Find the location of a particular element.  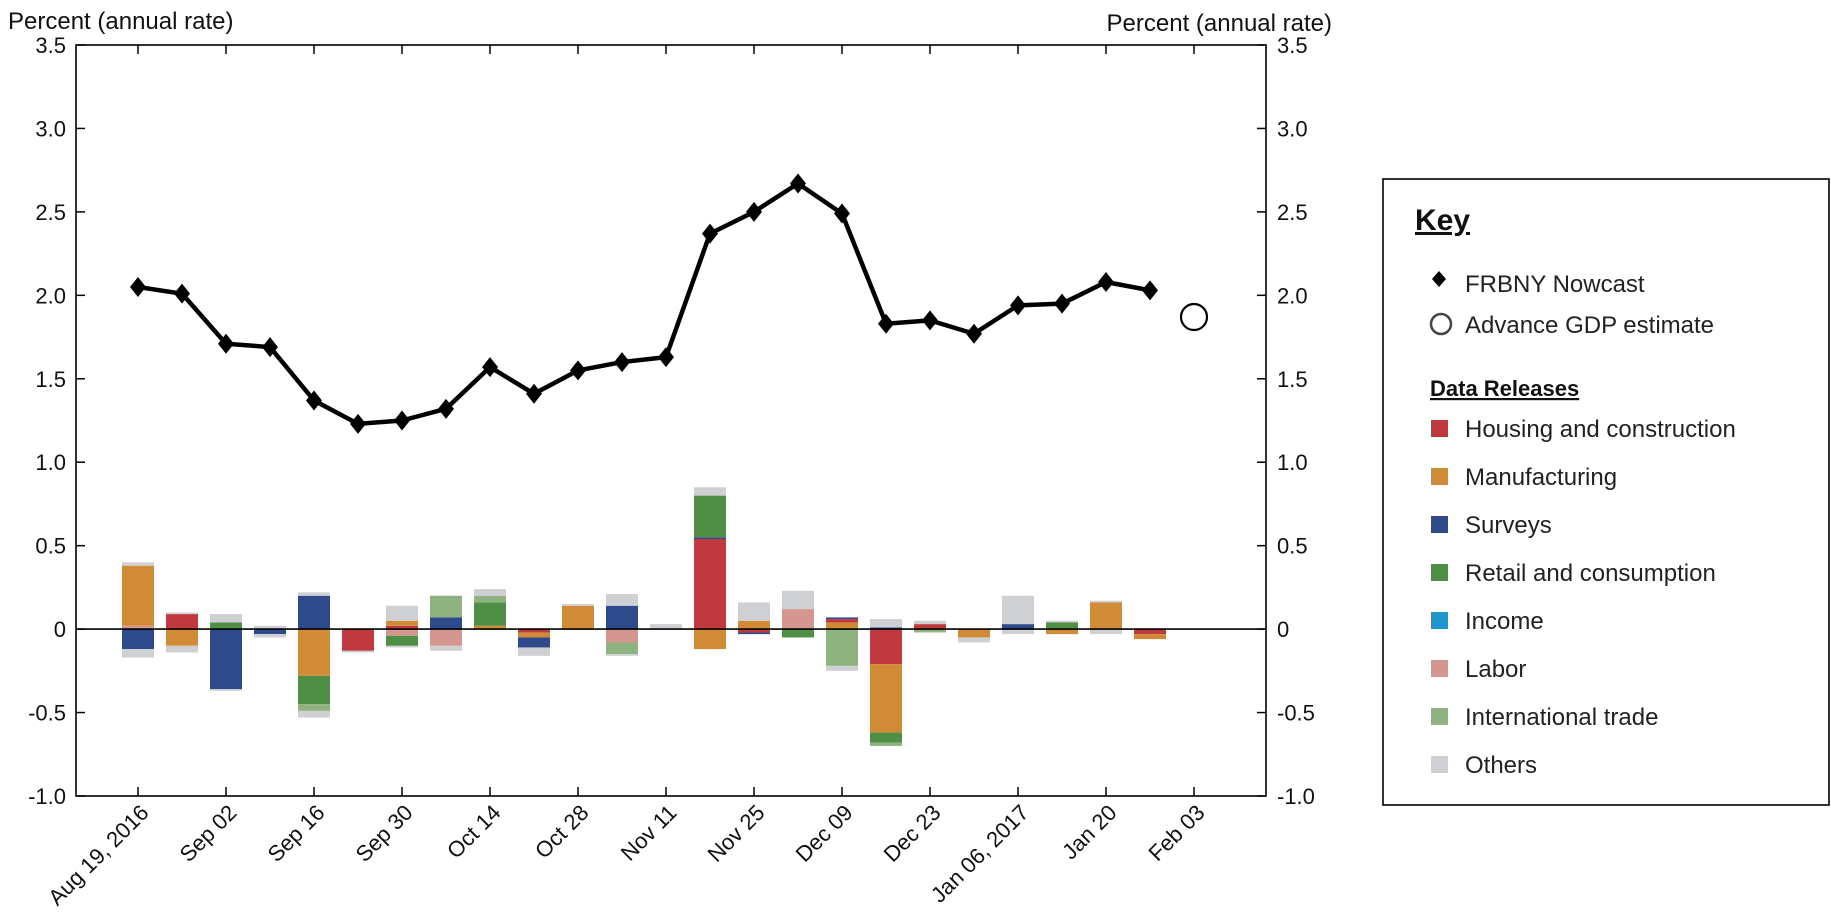

key-nowcast-label: FRBNY Nowcast is located at coordinates (1555, 284).